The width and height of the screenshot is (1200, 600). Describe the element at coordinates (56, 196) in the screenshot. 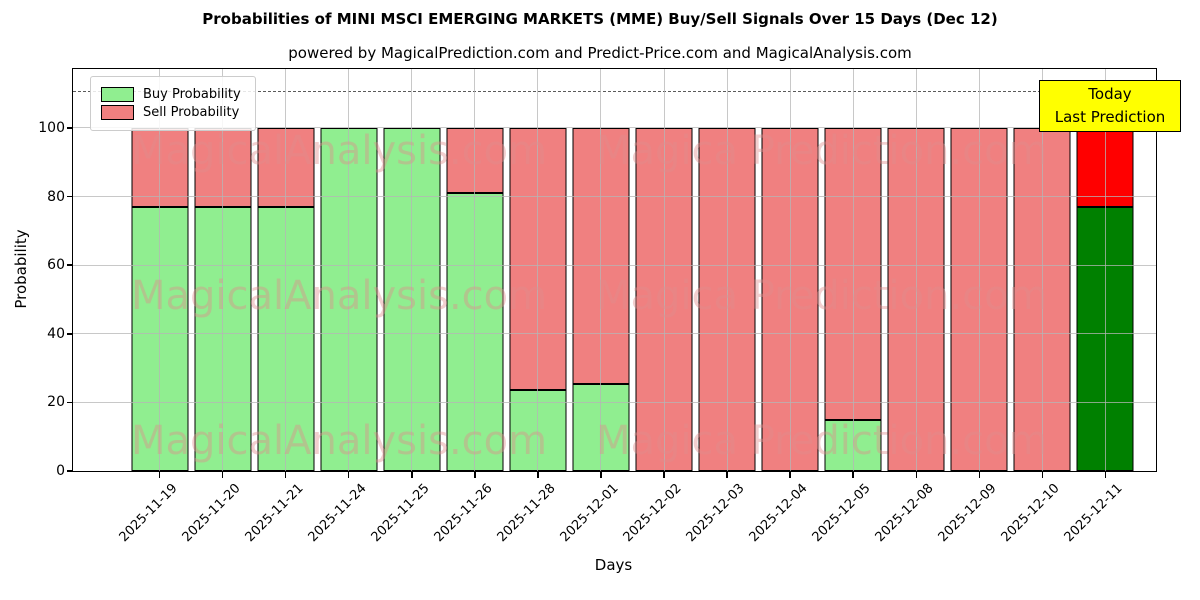

I see `y-tick-label: 80` at that location.